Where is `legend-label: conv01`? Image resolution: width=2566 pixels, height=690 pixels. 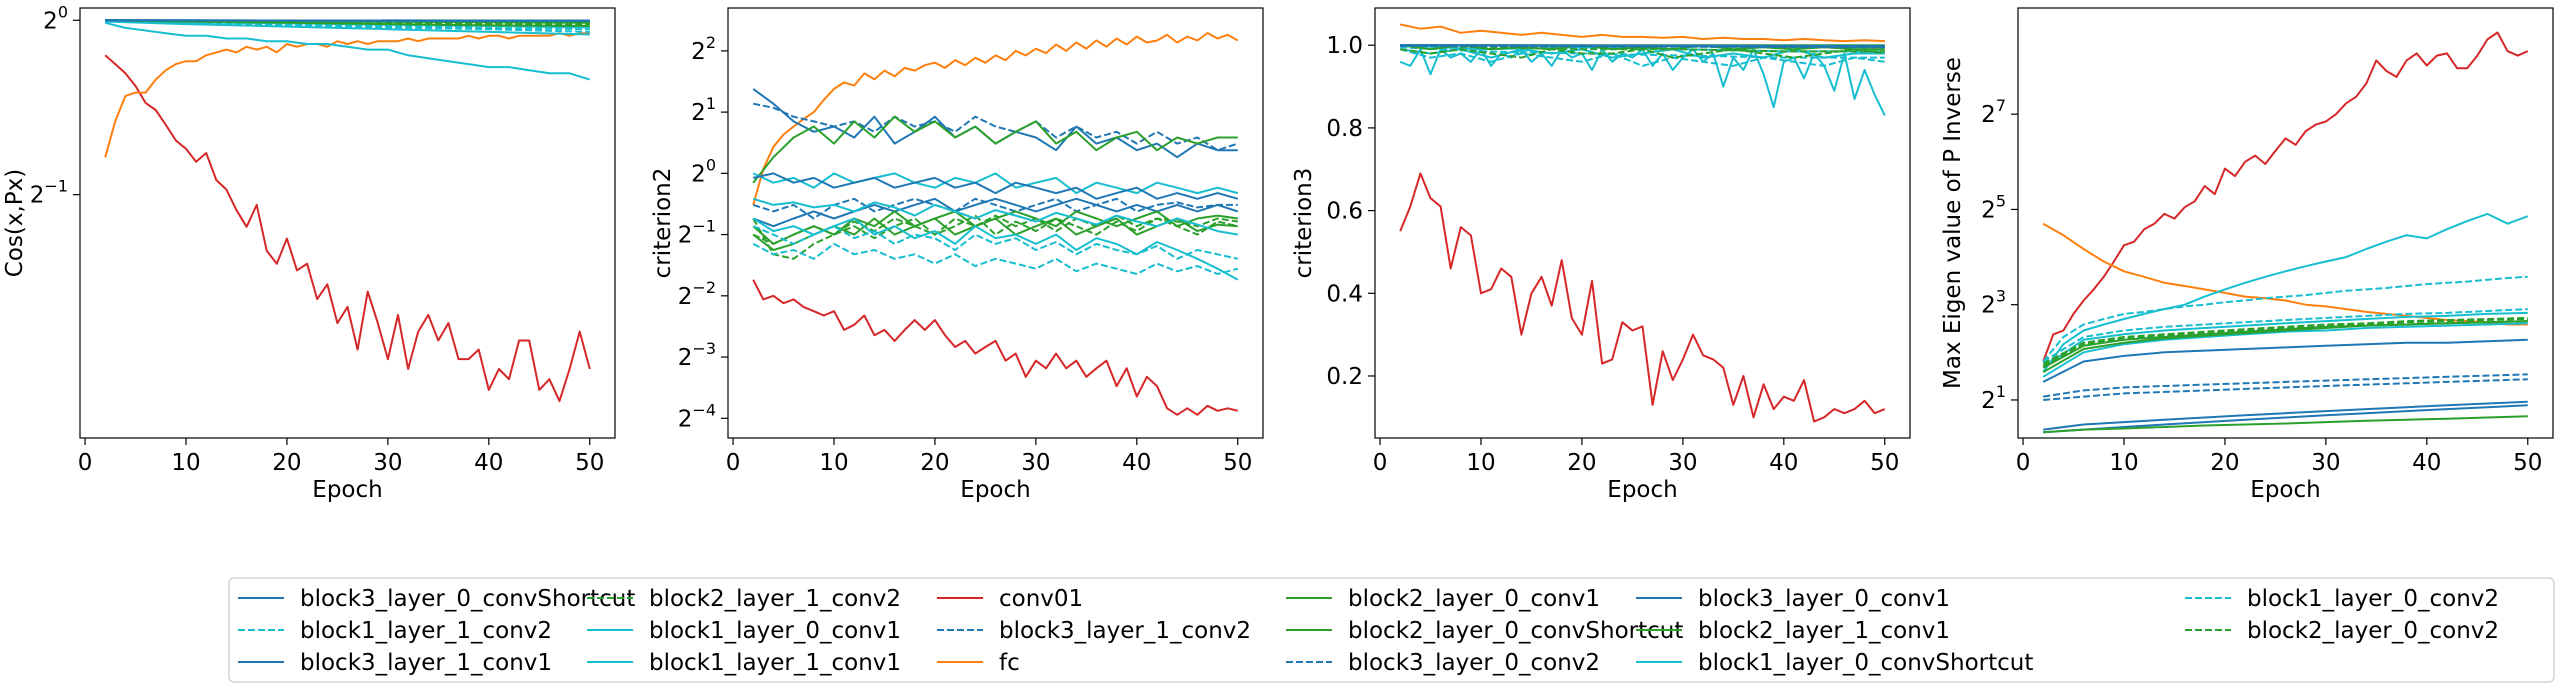 legend-label: conv01 is located at coordinates (1041, 599).